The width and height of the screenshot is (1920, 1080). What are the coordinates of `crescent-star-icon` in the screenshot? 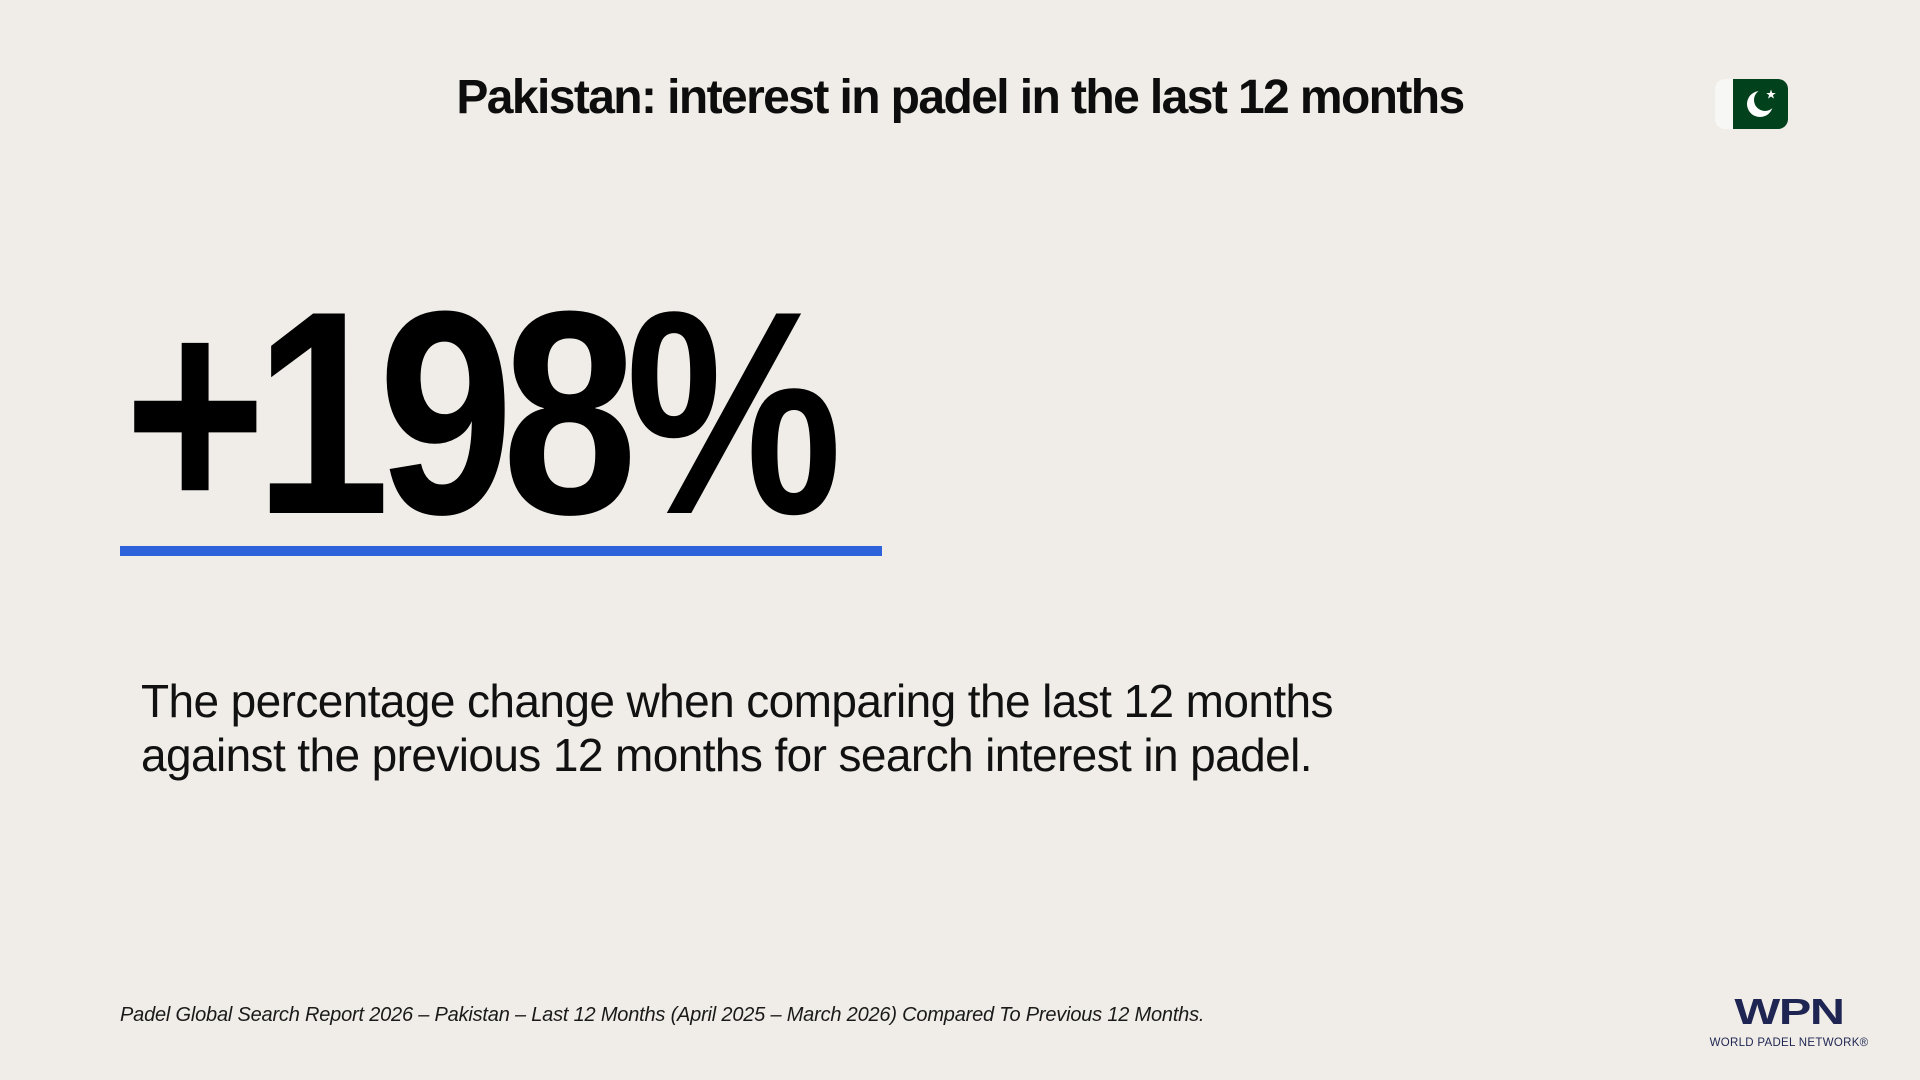 It's located at (1761, 103).